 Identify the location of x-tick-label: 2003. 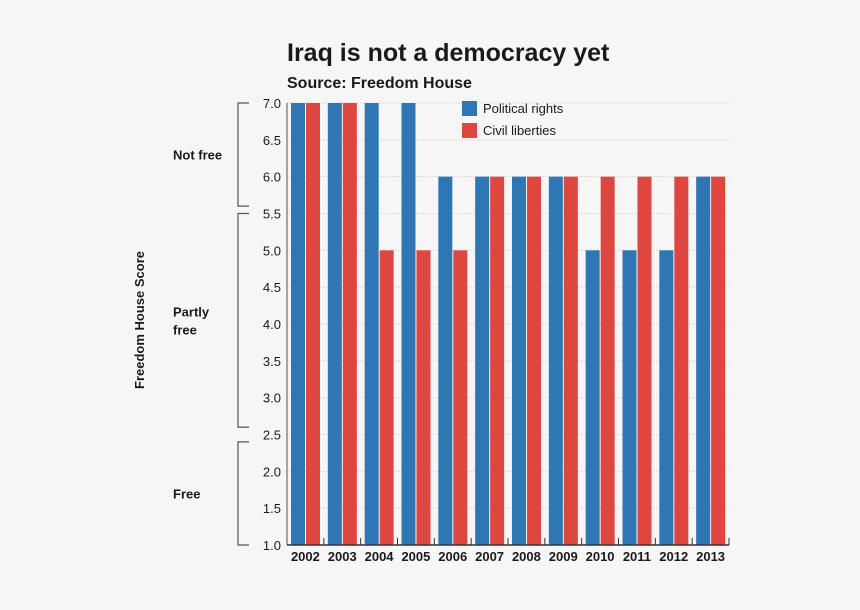
(342, 556).